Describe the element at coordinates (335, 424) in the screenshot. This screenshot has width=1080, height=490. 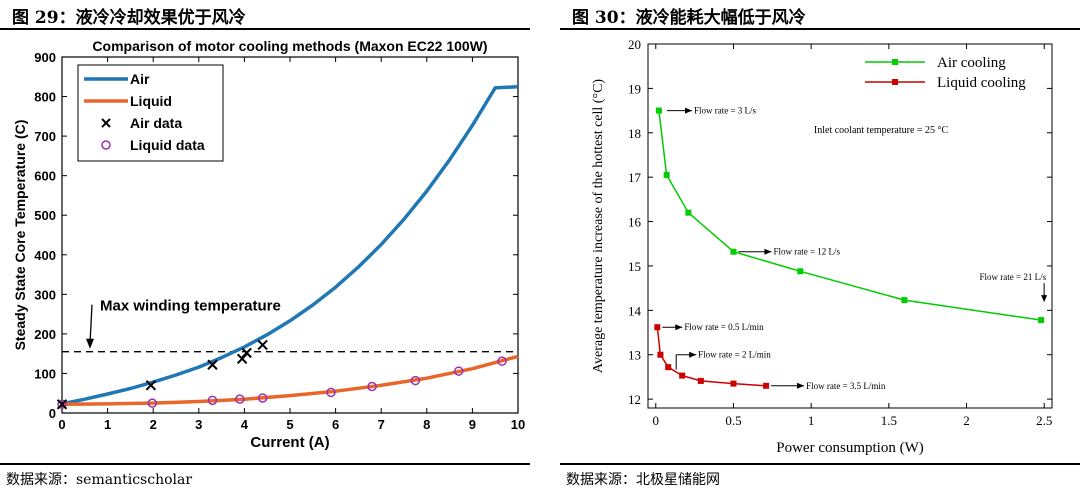
I see `x-tick-label: 6` at that location.